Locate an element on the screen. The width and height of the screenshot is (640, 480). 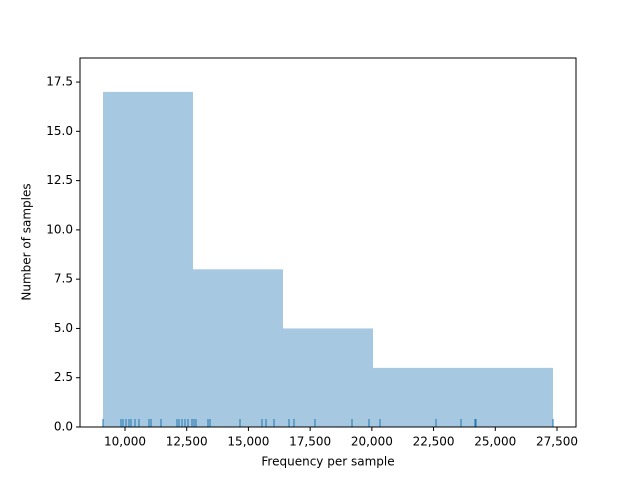
x-tick-label: 20,000 is located at coordinates (372, 442).